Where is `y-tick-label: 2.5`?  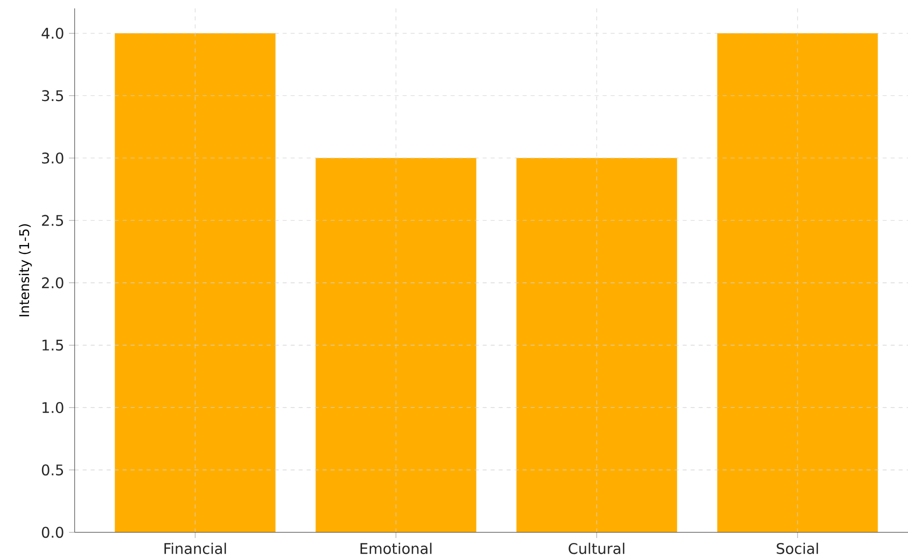
y-tick-label: 2.5 is located at coordinates (52, 220).